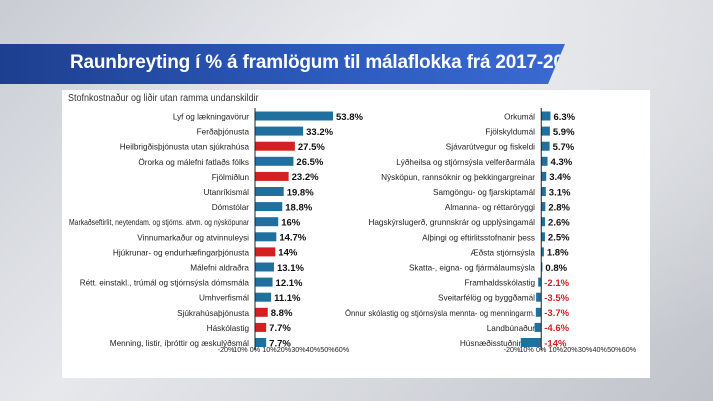 Image resolution: width=713 pixels, height=401 pixels. Describe the element at coordinates (510, 132) in the screenshot. I see `category-label: Fjölskyldumál` at that location.